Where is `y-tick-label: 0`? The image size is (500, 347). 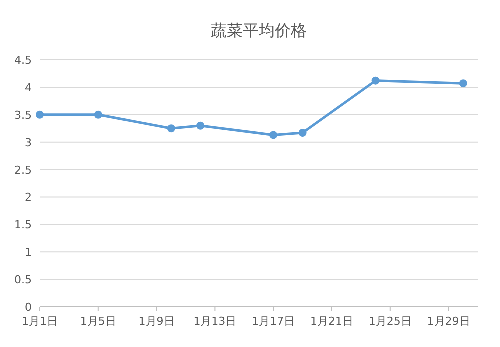
y-tick-label: 0 is located at coordinates (28, 307).